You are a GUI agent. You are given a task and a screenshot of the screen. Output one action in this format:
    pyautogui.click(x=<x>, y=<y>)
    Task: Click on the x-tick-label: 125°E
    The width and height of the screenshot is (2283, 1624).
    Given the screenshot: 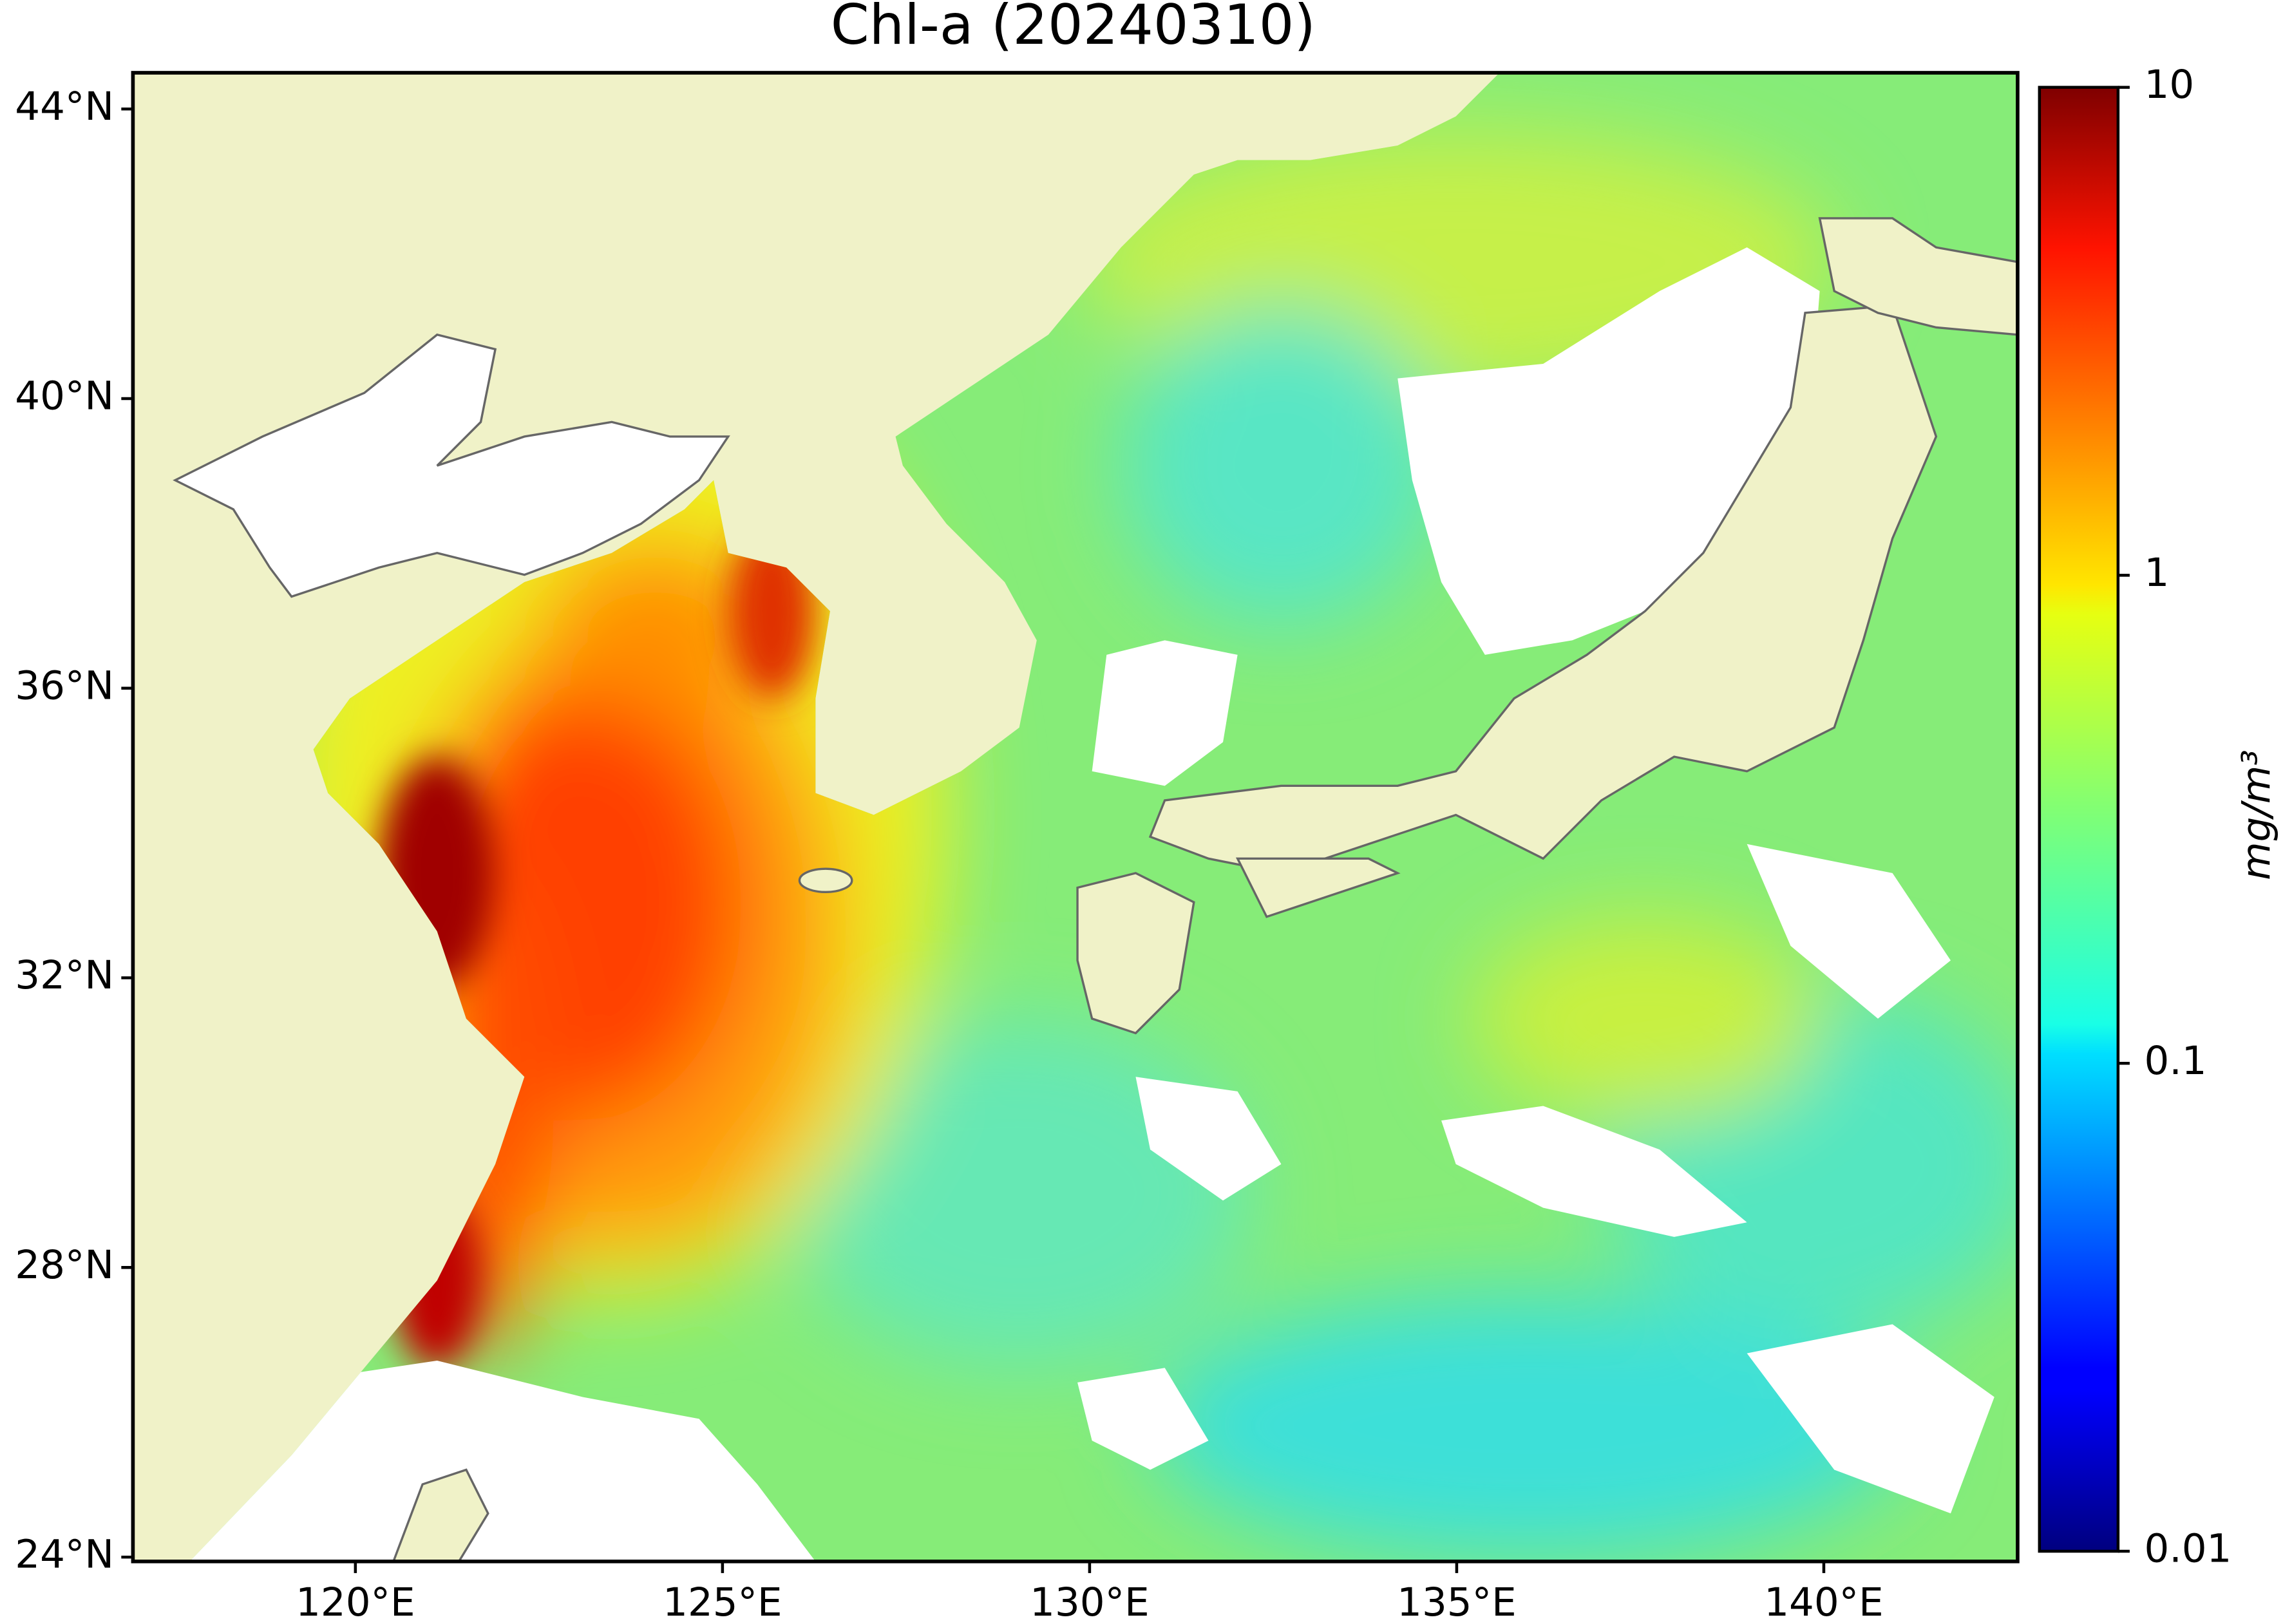 What is the action you would take?
    pyautogui.click(x=722, y=1602)
    